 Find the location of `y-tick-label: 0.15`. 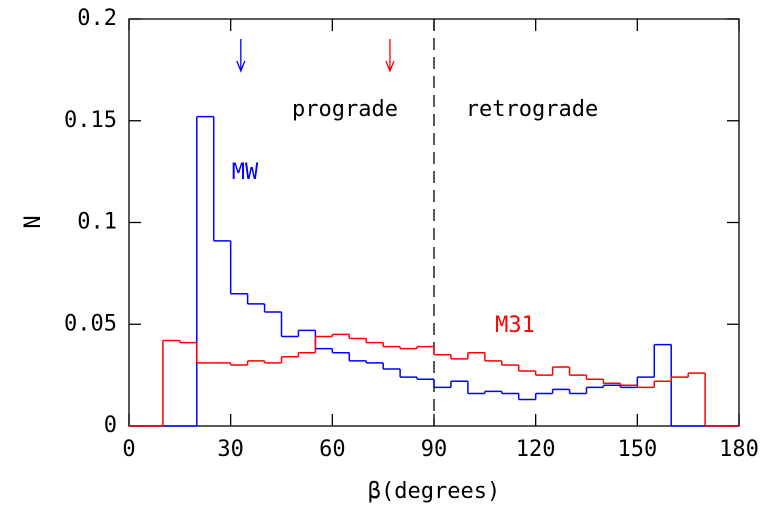

y-tick-label: 0.15 is located at coordinates (90, 120).